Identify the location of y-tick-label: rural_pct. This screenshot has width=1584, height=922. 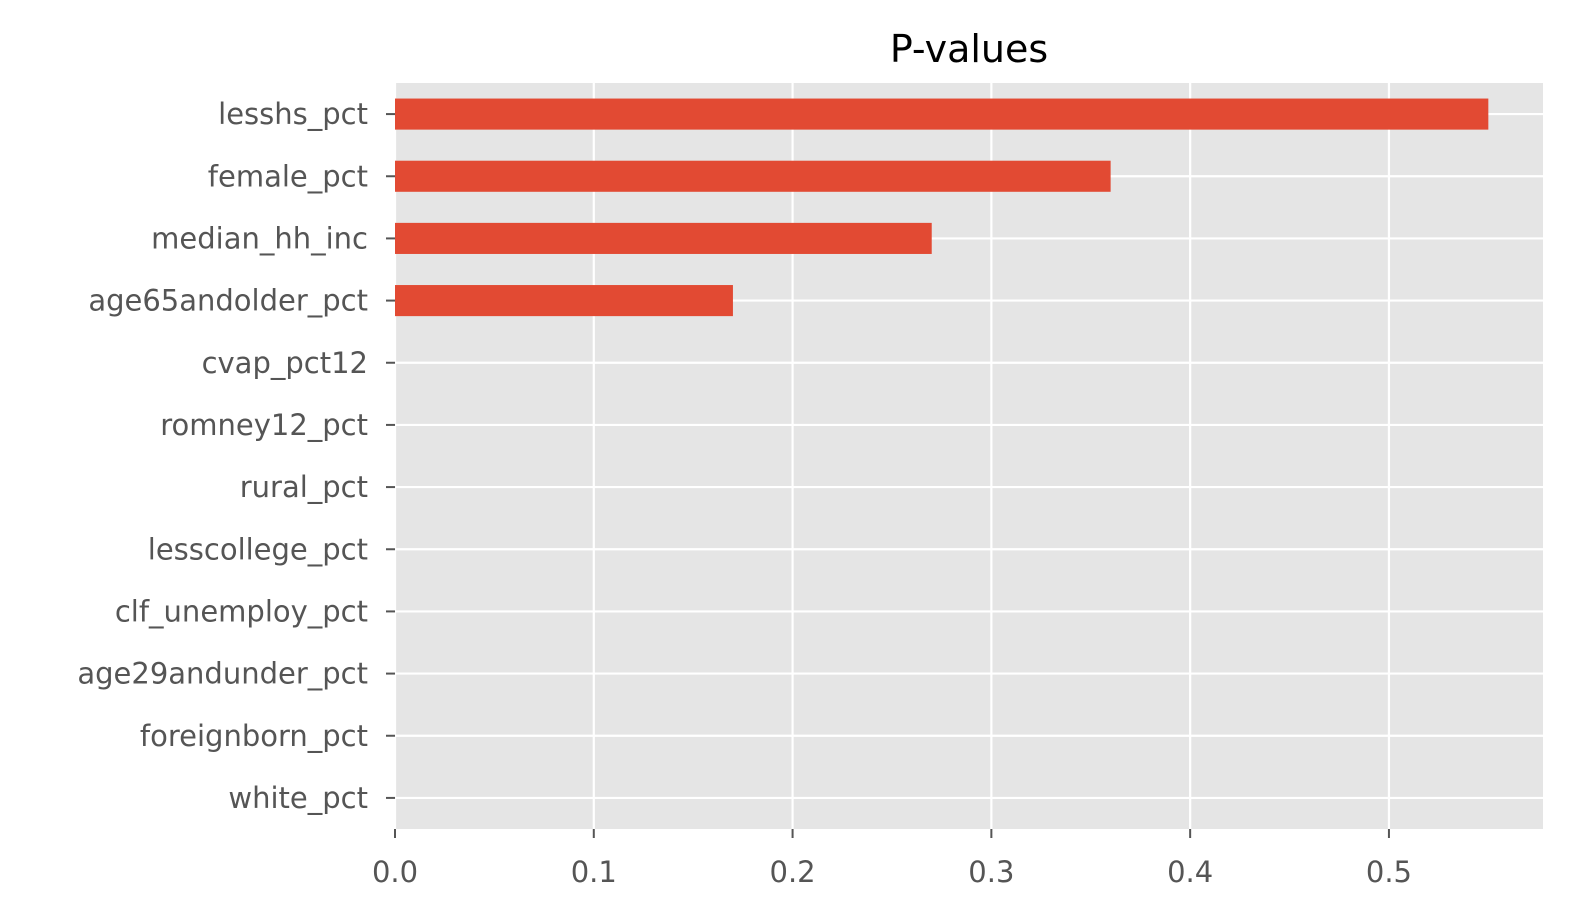
(304, 487).